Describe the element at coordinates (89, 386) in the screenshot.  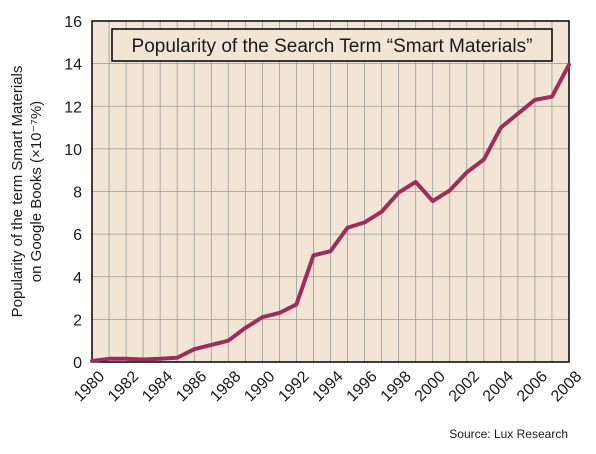
I see `x-tick-label: 1980` at that location.